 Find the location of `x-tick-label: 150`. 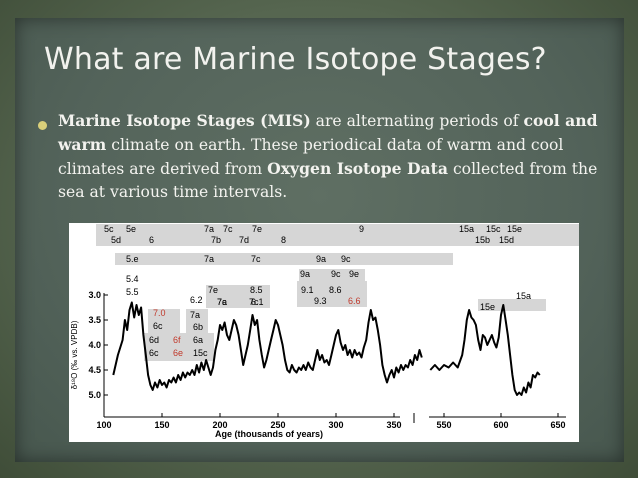

x-tick-label: 150 is located at coordinates (161, 425).